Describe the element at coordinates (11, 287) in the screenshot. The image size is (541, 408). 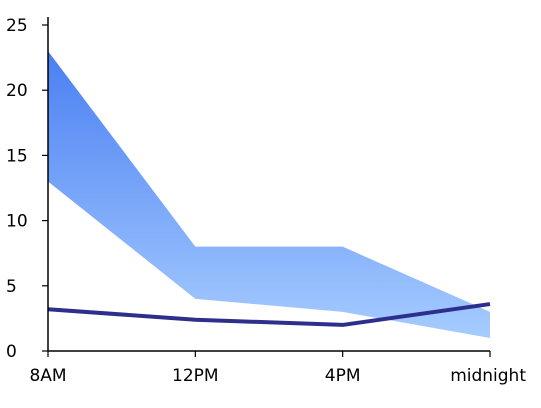
I see `y-tick-label: 5` at that location.